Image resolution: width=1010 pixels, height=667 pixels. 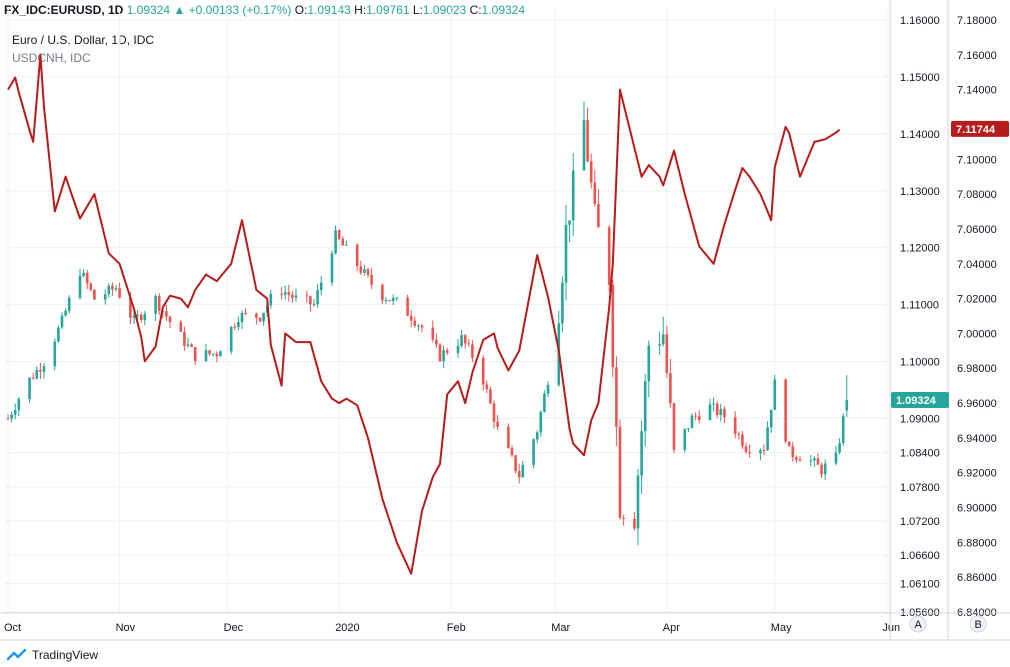 What do you see at coordinates (920, 488) in the screenshot?
I see `left-axis-tick-label: 1.07800` at bounding box center [920, 488].